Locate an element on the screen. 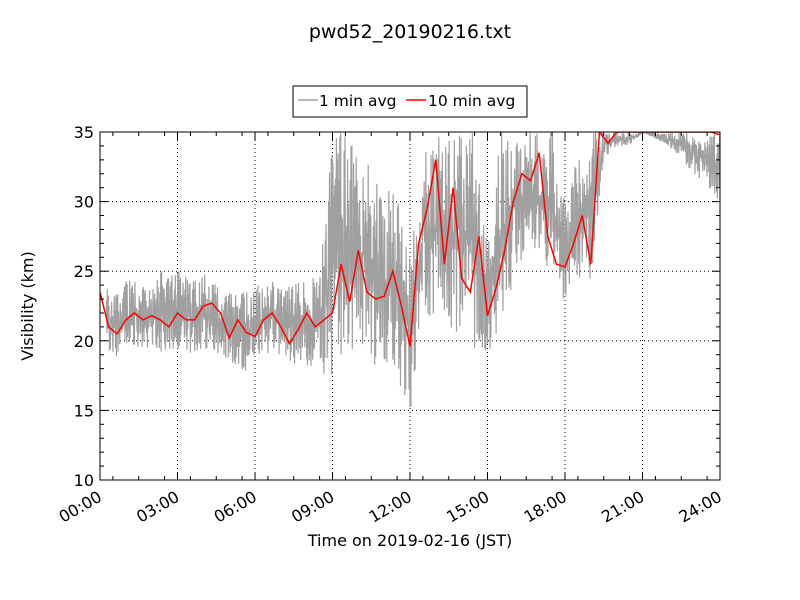  y-tick-label: 30 is located at coordinates (84, 202).